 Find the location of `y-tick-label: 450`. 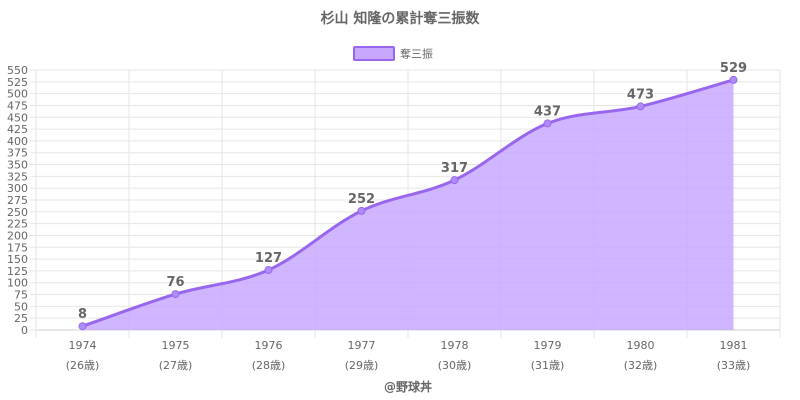

y-tick-label: 450 is located at coordinates (17, 117).